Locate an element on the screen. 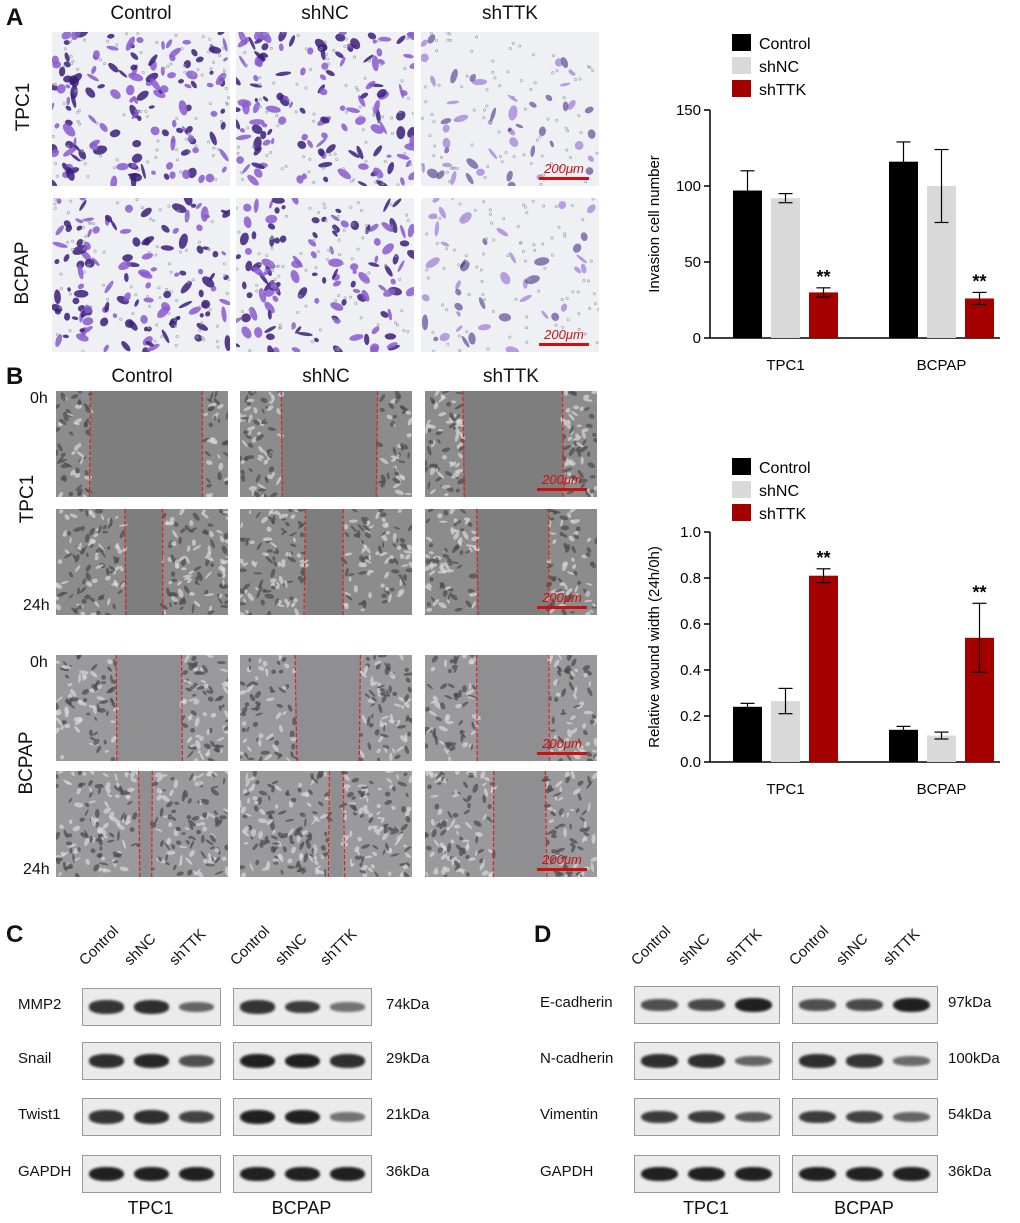  y-tick-label: 0 is located at coordinates (697, 338).